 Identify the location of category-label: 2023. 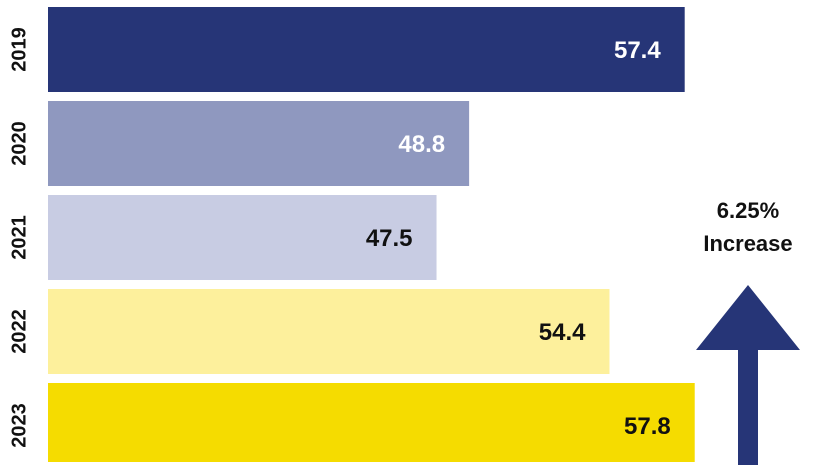
(19, 425).